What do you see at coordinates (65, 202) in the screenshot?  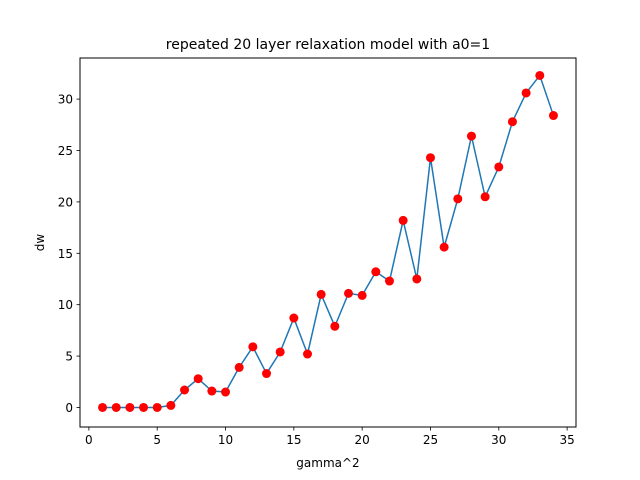 I see `y-tick-label: 20` at bounding box center [65, 202].